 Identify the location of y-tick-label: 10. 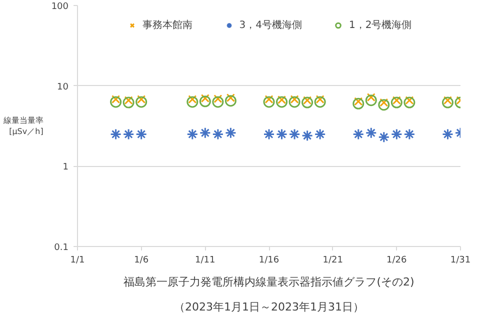
(63, 87).